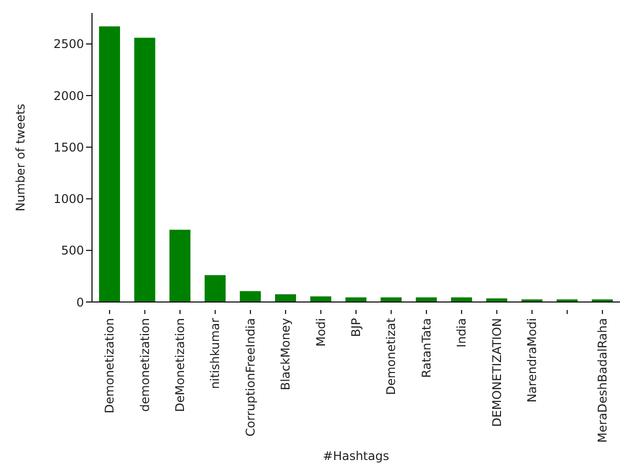 This screenshot has width=627, height=466. Describe the element at coordinates (68, 147) in the screenshot. I see `y-tick-label: 1500` at that location.